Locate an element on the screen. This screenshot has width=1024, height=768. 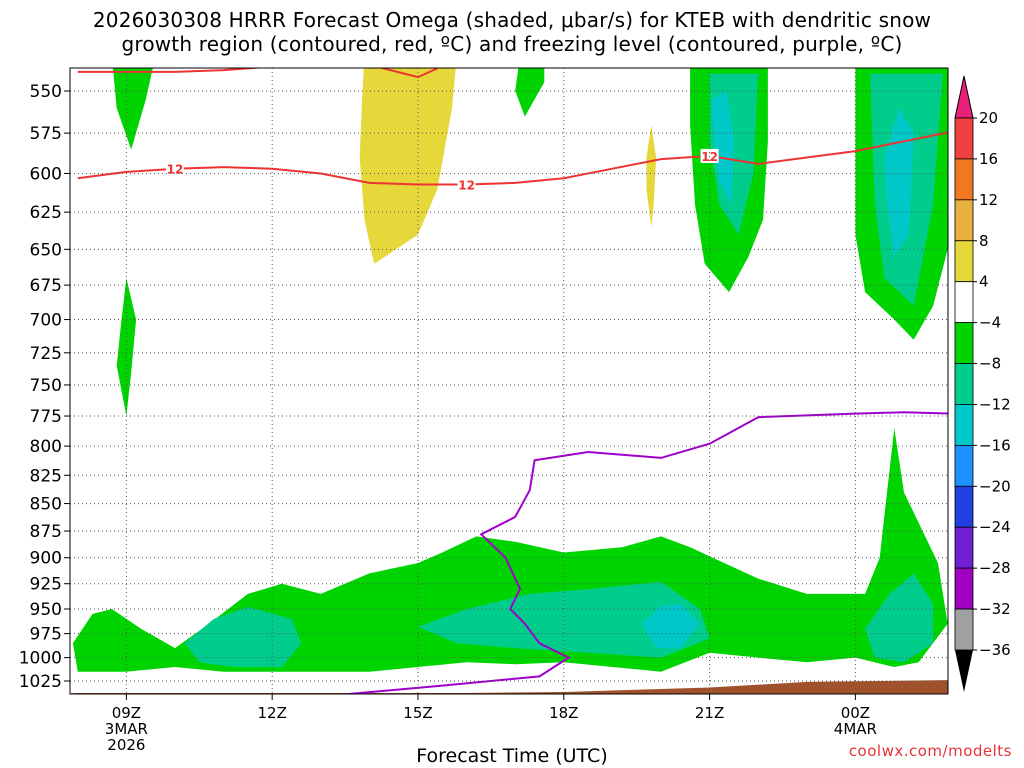
colorbar-label: 12 is located at coordinates (988, 200).